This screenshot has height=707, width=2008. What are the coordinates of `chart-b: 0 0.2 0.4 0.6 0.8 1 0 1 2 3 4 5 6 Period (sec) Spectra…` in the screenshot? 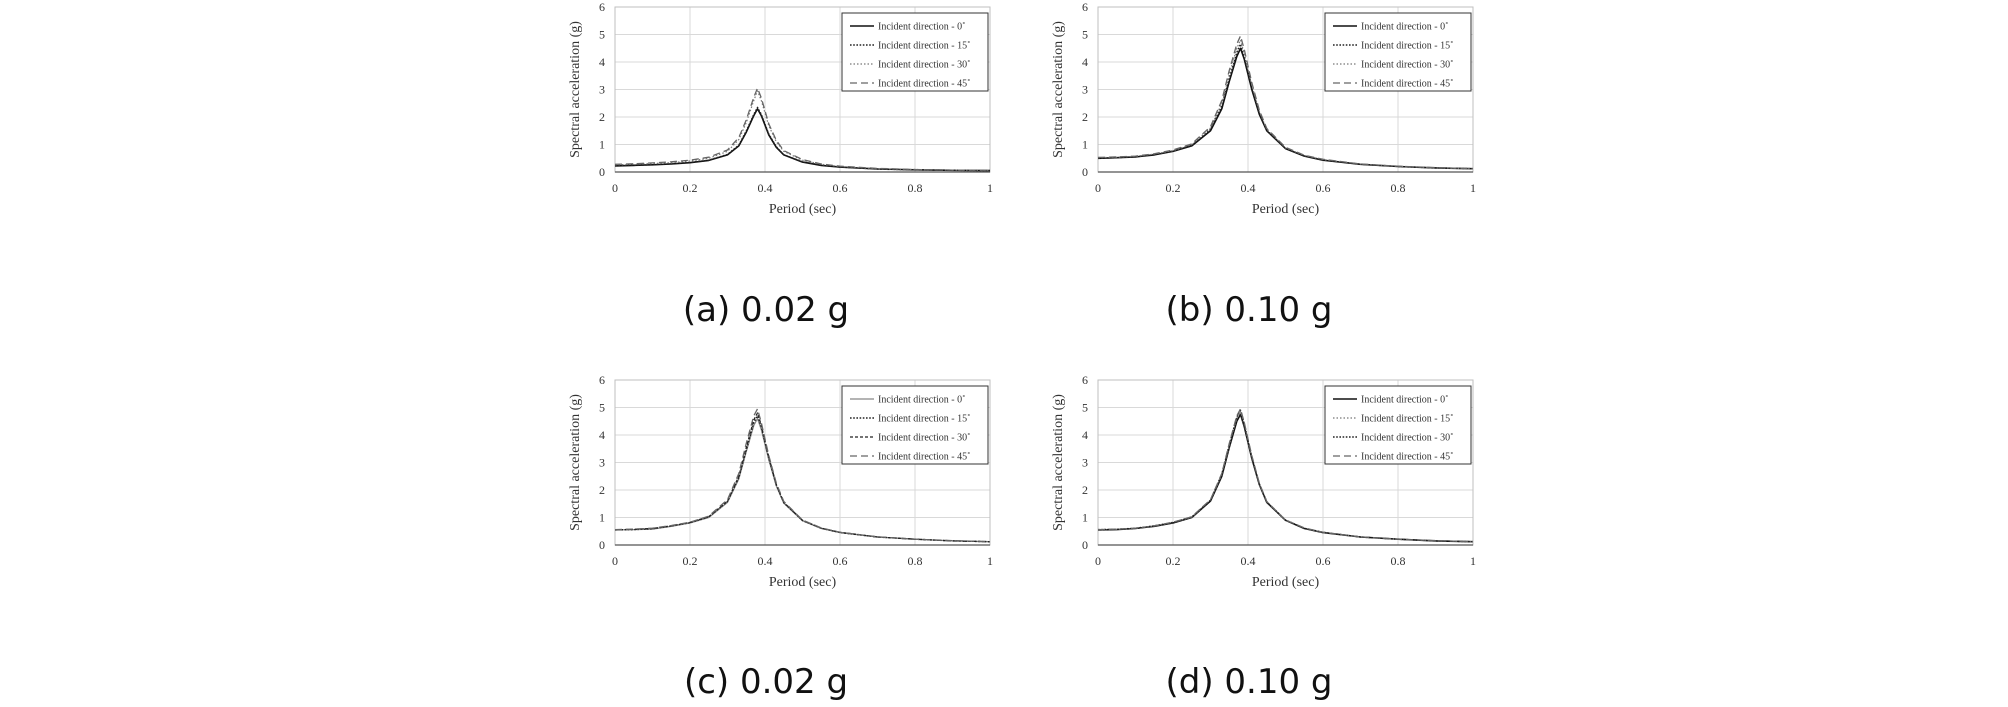 It's located at (1263, 108).